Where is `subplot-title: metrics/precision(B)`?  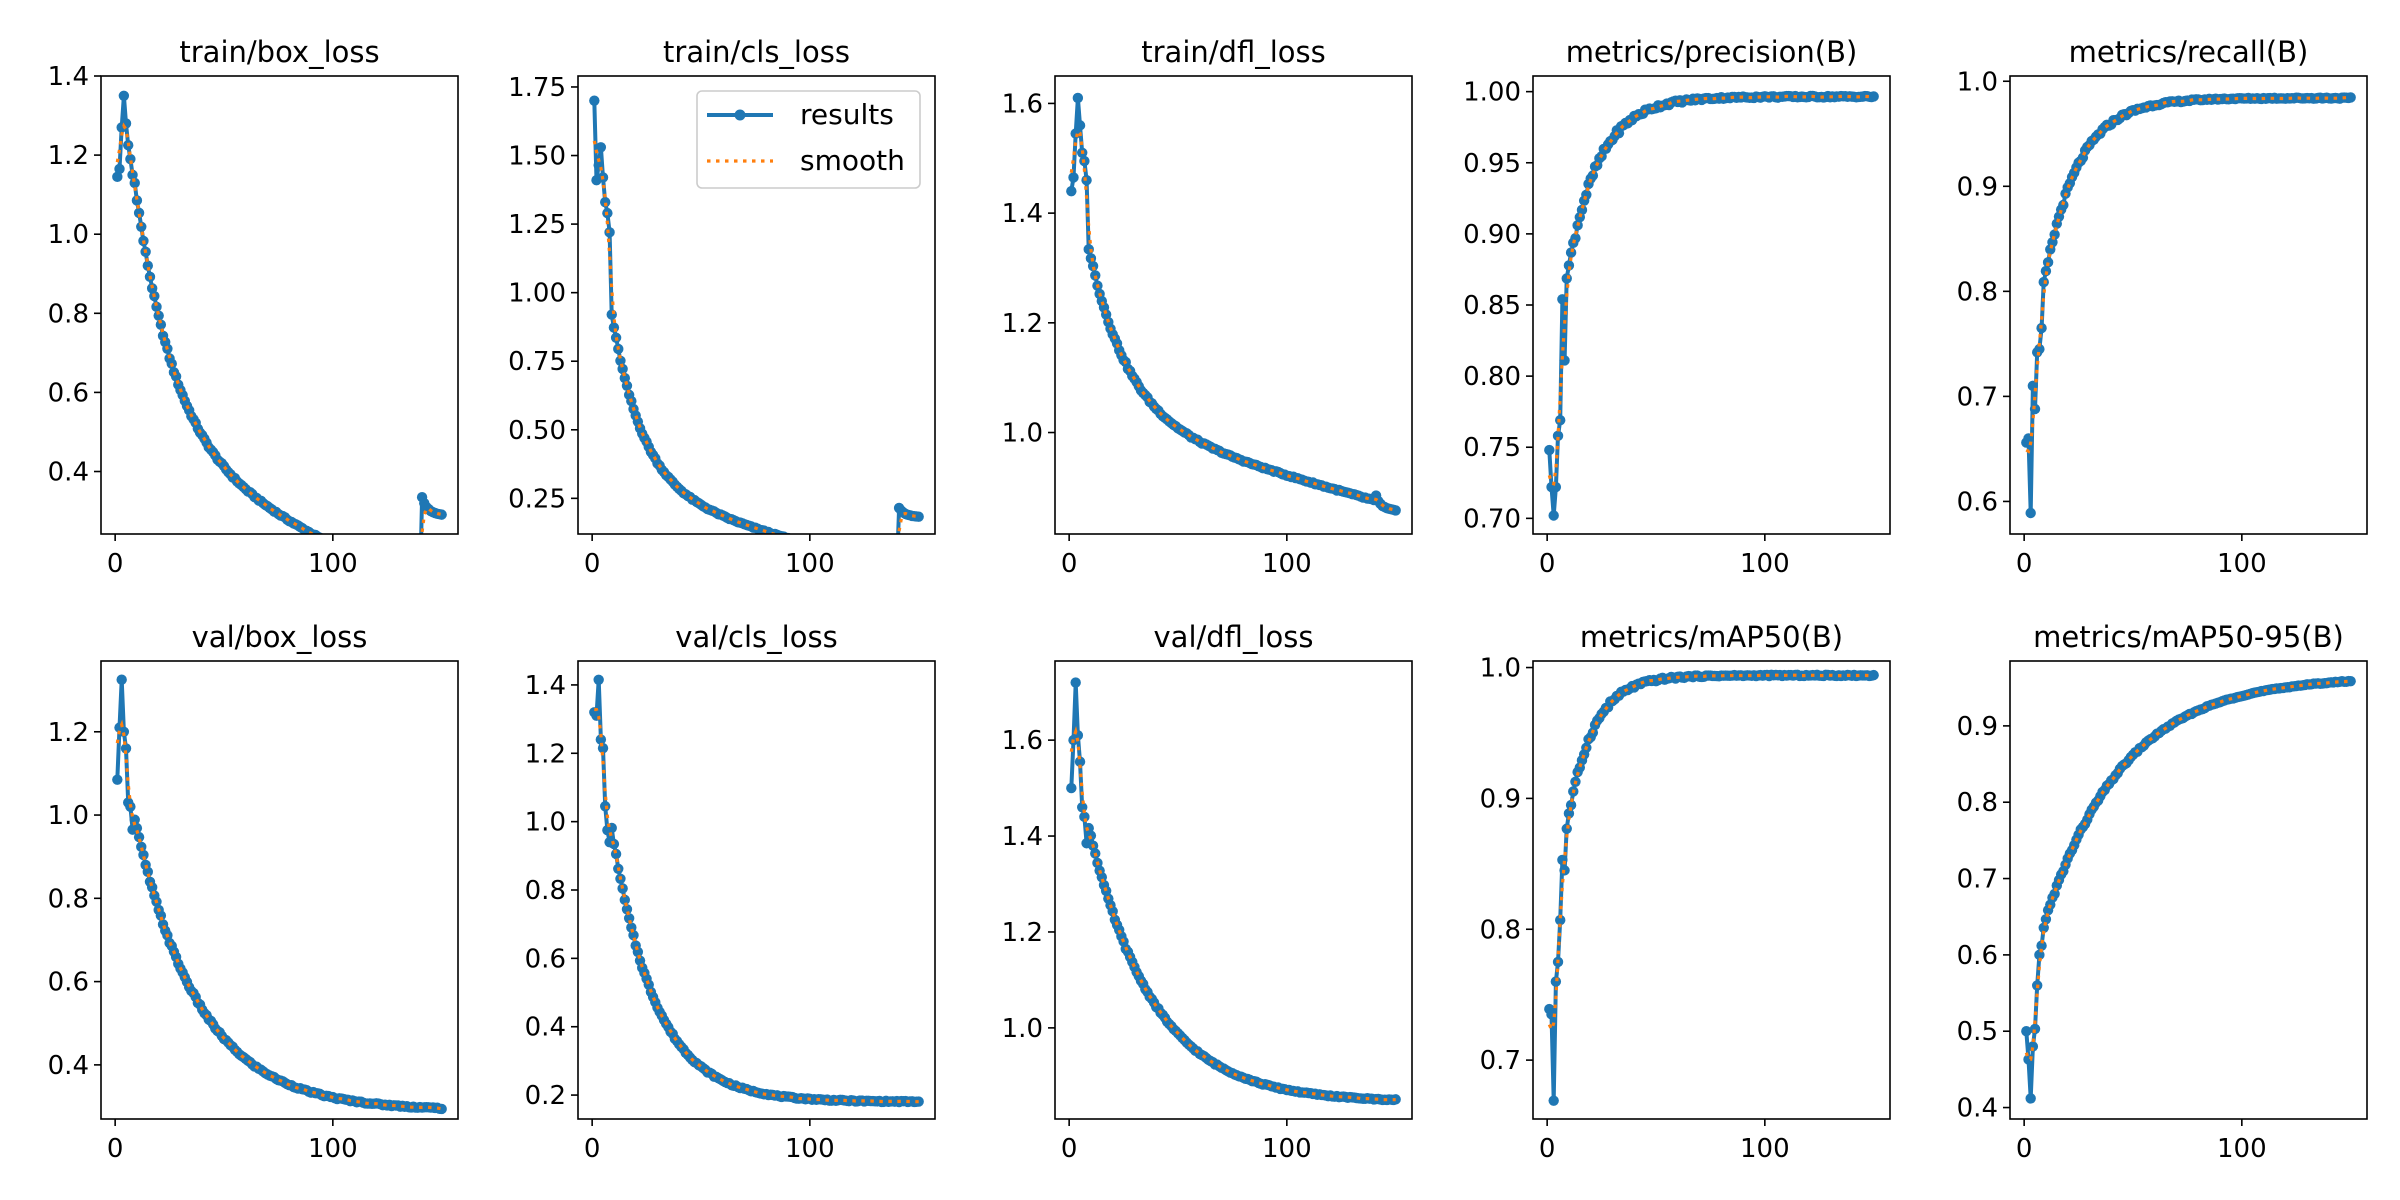 subplot-title: metrics/precision(B) is located at coordinates (1712, 52).